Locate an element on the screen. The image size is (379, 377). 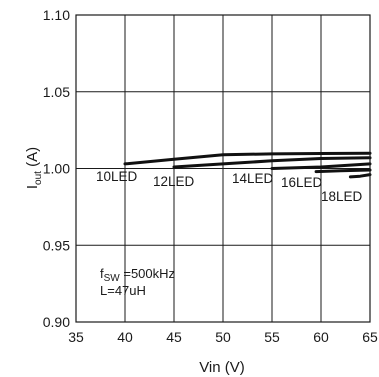
series-lines is located at coordinates (247, 165).